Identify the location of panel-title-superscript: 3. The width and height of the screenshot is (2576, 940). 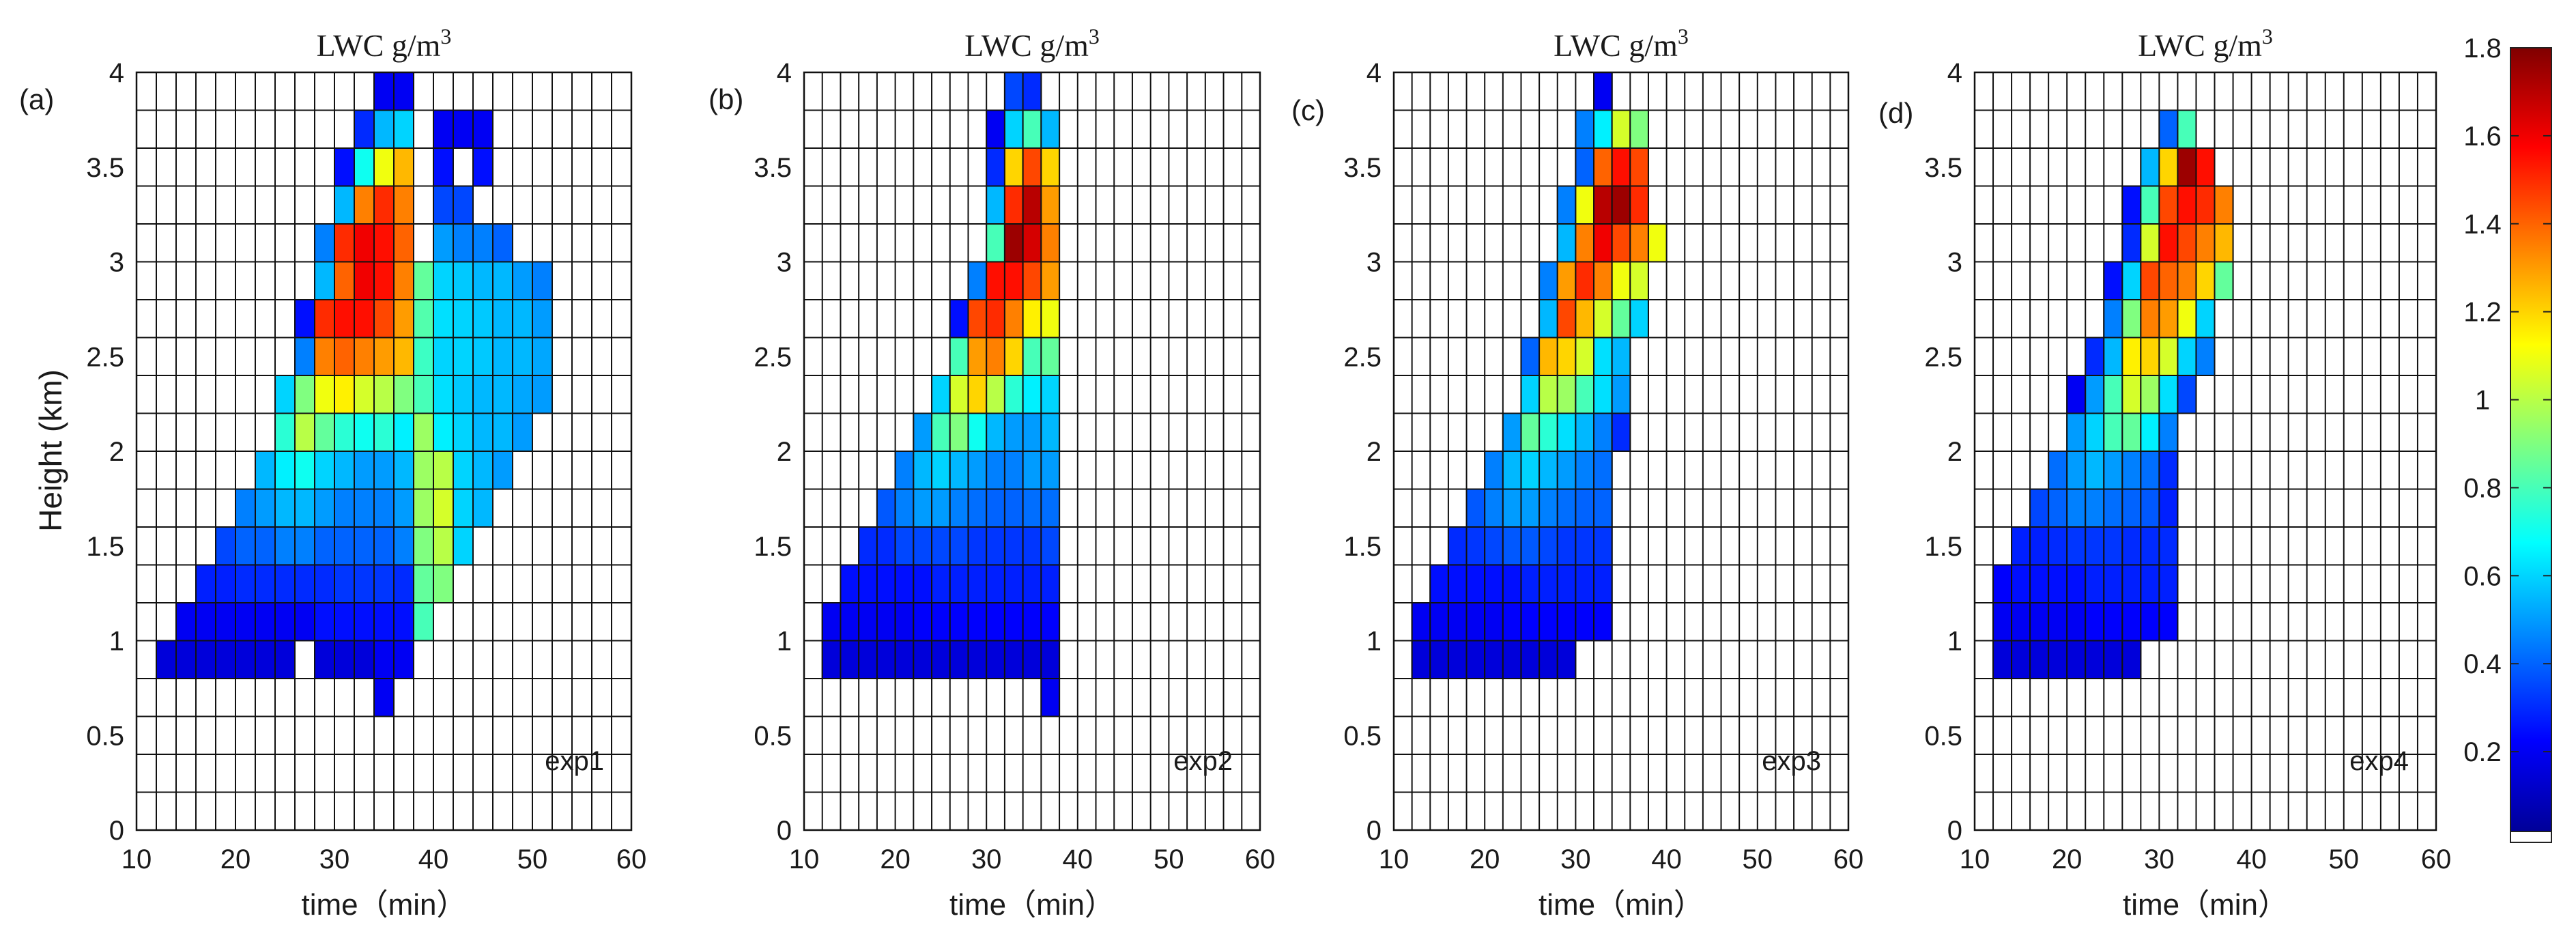
(1094, 36).